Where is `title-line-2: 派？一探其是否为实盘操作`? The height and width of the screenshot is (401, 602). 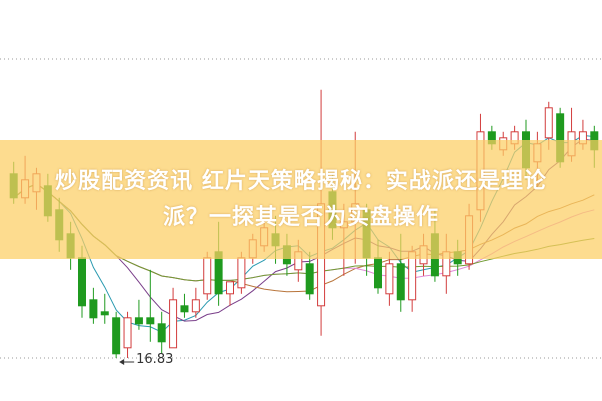
title-line-2: 派？一探其是否为实盘操作 is located at coordinates (300, 217).